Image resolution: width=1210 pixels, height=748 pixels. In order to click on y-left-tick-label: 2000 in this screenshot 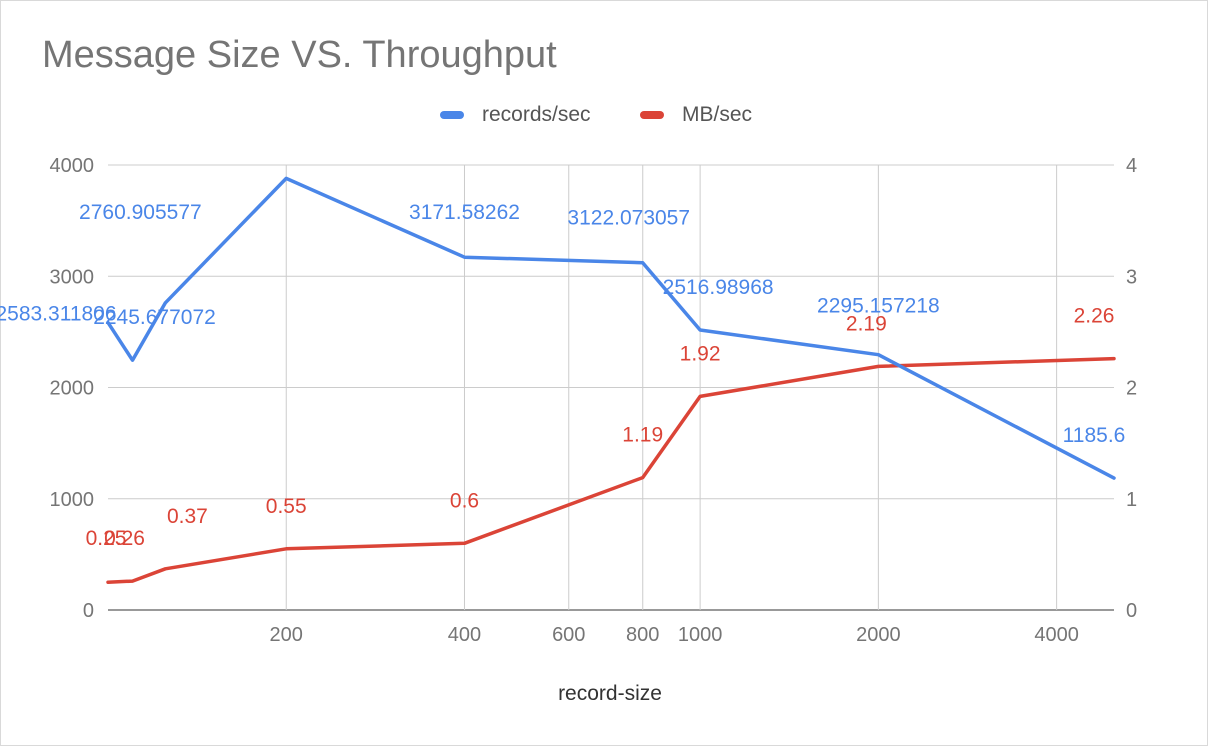, I will do `click(72, 389)`.